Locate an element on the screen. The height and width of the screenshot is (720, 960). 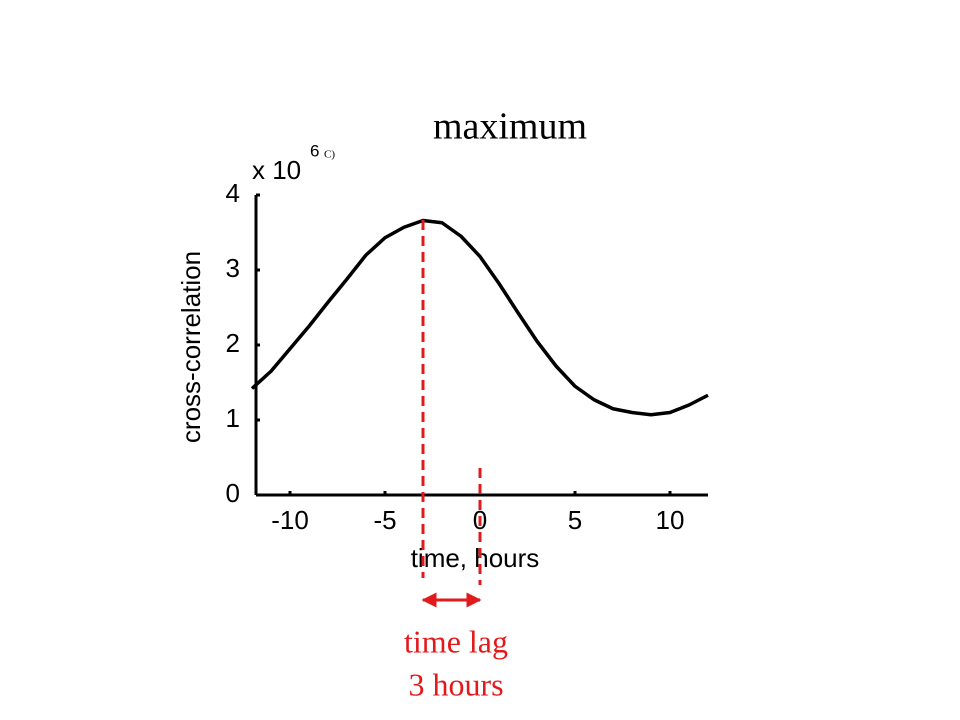
x-tick-label: -5 is located at coordinates (384, 520).